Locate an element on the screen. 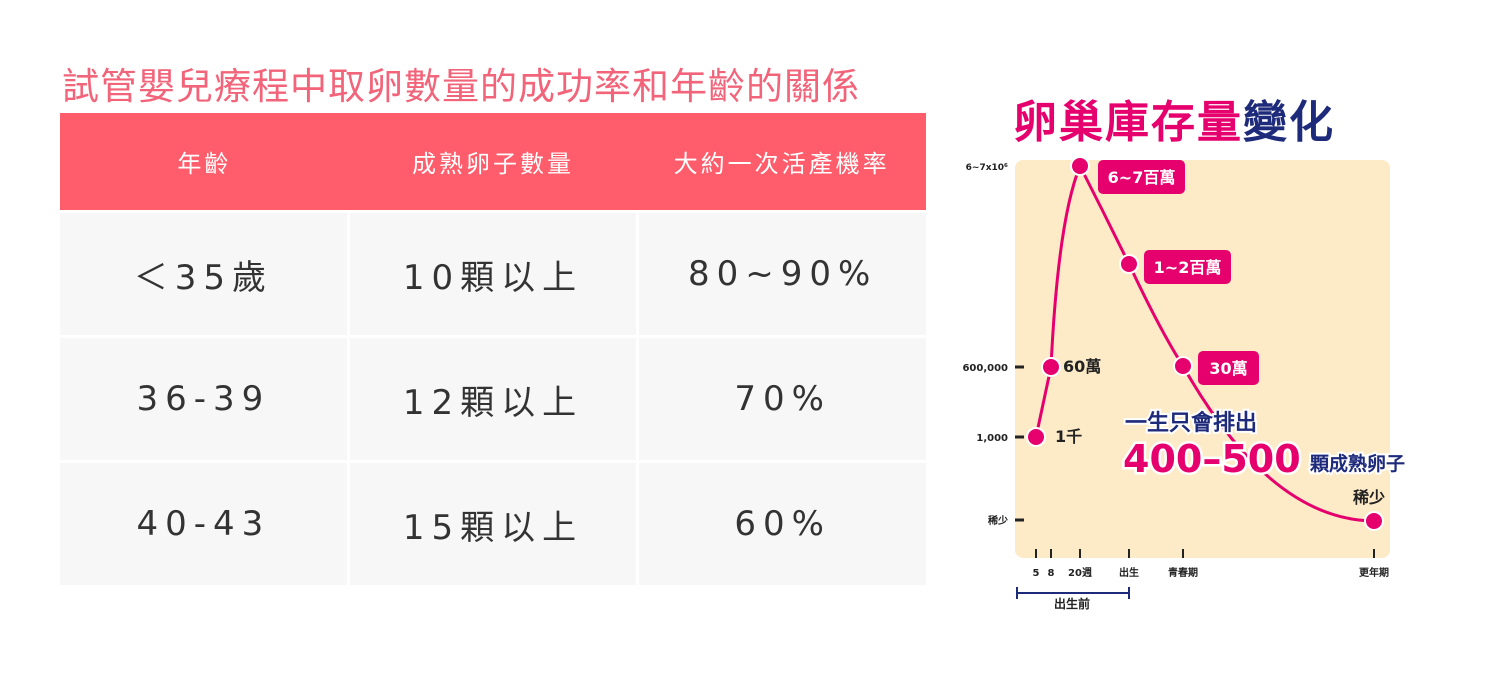 This screenshot has height=699, width=1500. cell-egg-count: 12顆以上 is located at coordinates (493, 399).